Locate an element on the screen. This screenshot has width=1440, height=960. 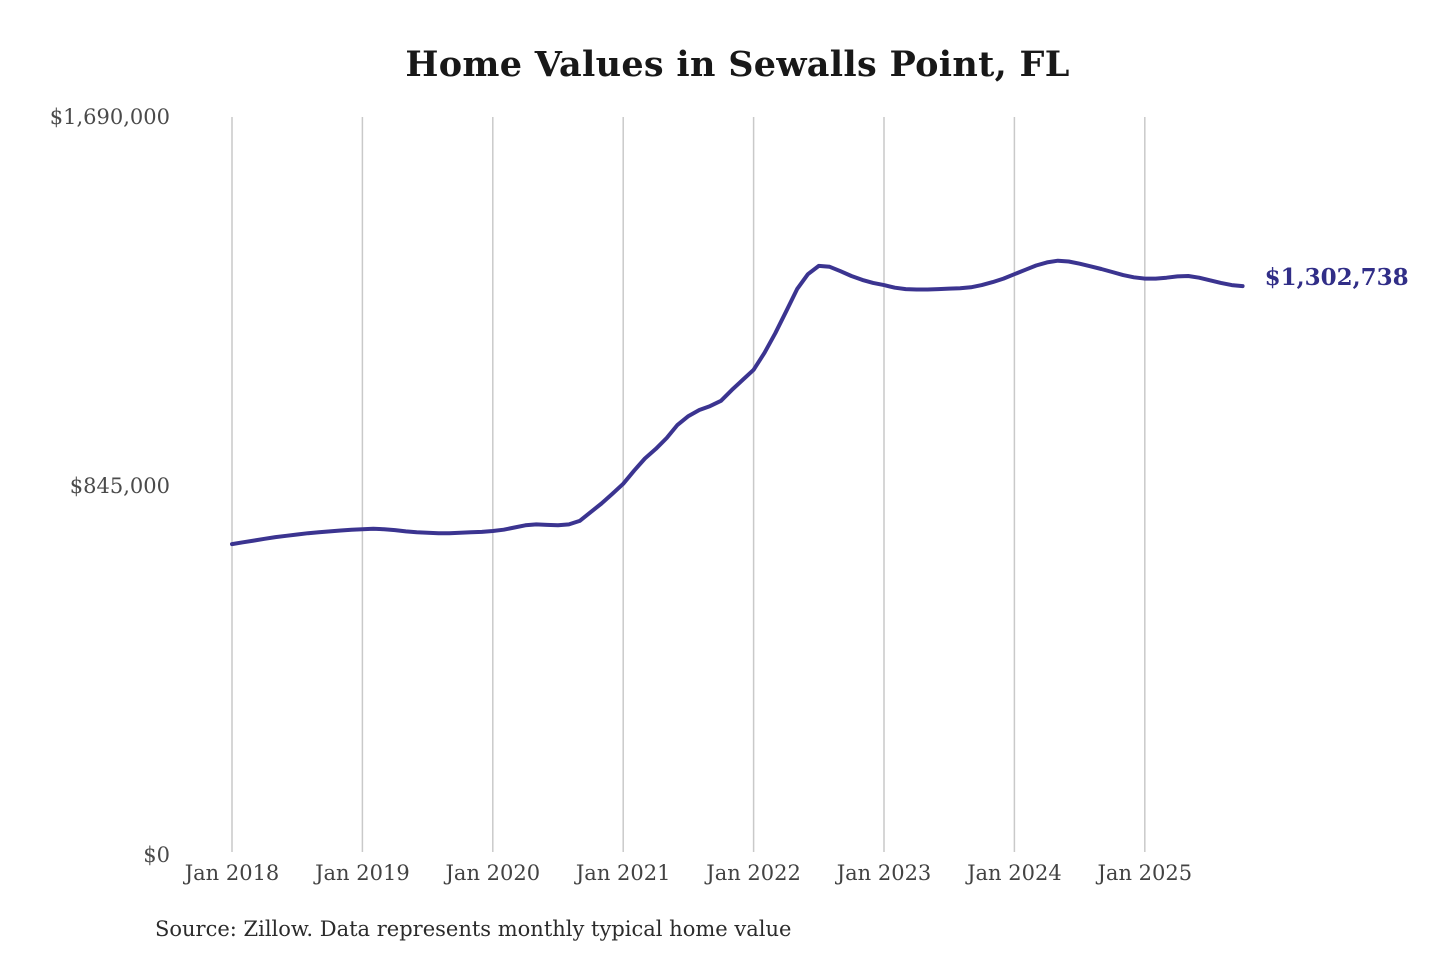
x-axis-tick-label: Jan 2023 is located at coordinates (884, 873).